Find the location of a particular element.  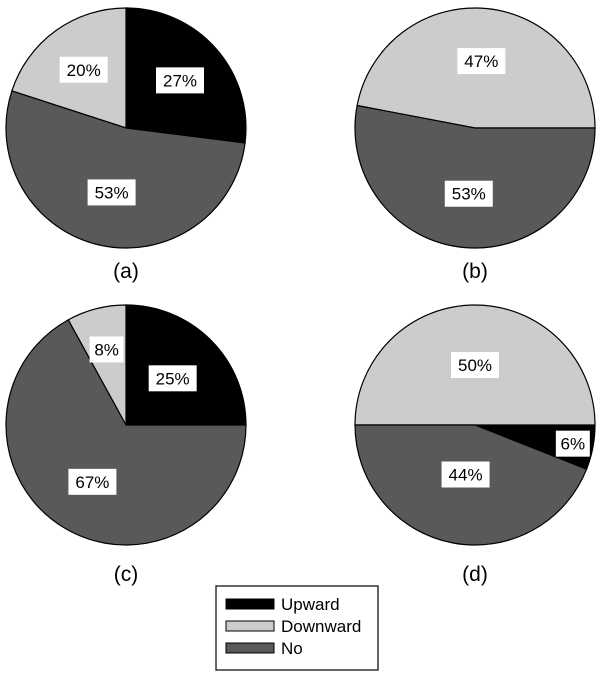

slice-label: 20% is located at coordinates (84, 70).